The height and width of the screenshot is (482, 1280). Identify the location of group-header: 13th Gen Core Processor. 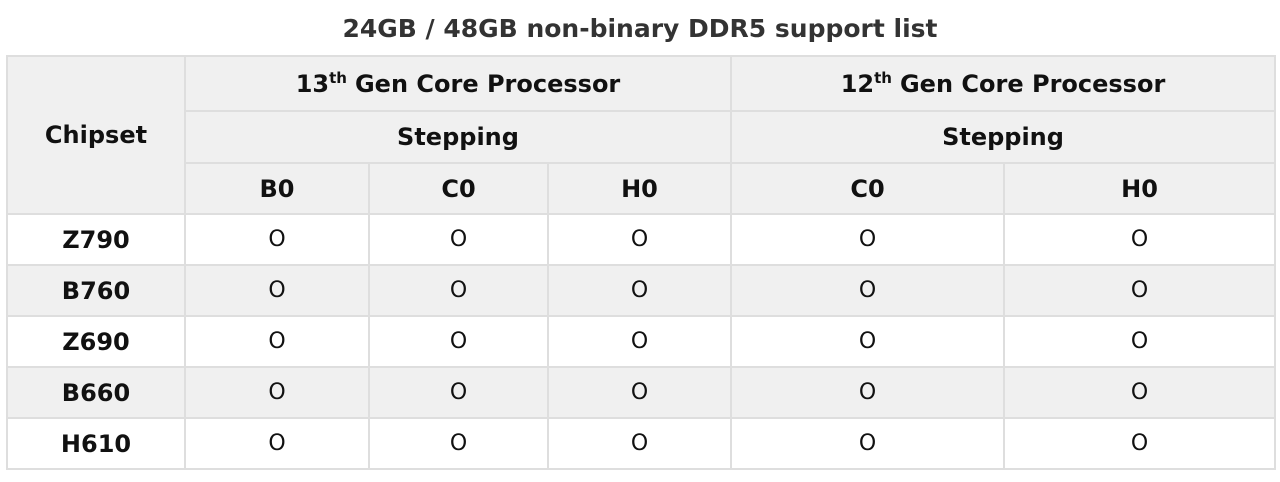
(458, 83).